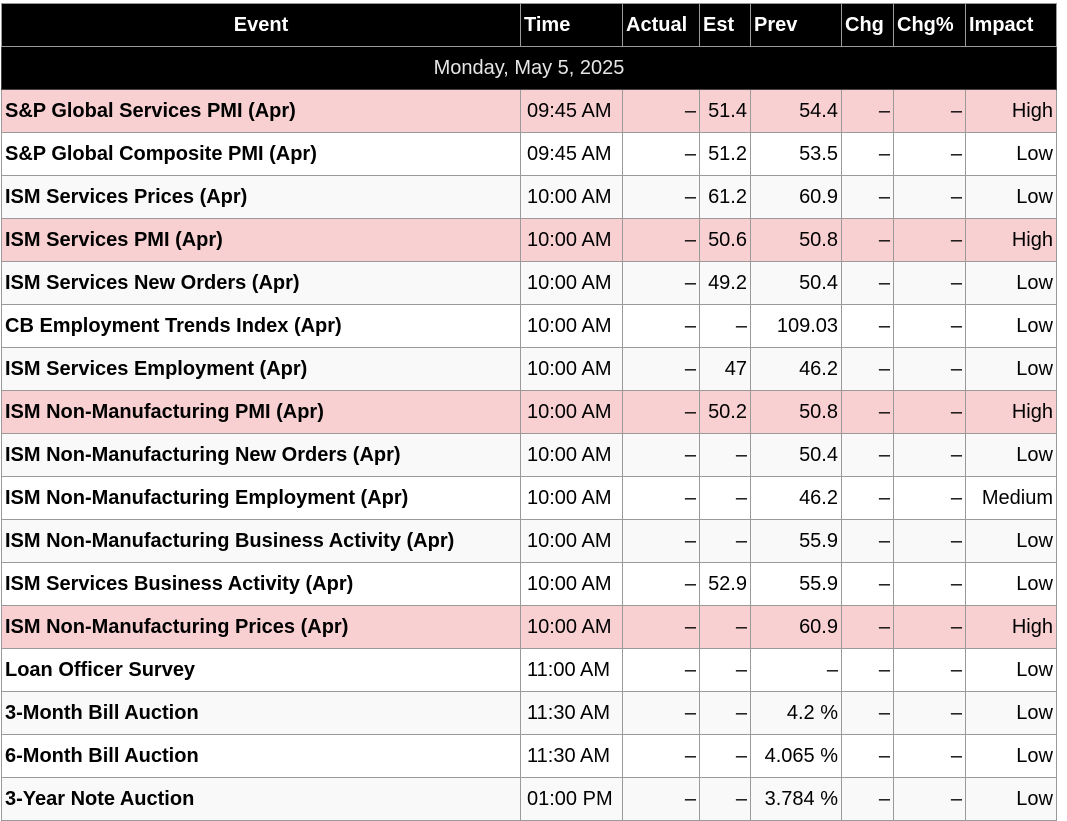 The height and width of the screenshot is (821, 1067). Describe the element at coordinates (725, 412) in the screenshot. I see `estimate-value: 50.2` at that location.